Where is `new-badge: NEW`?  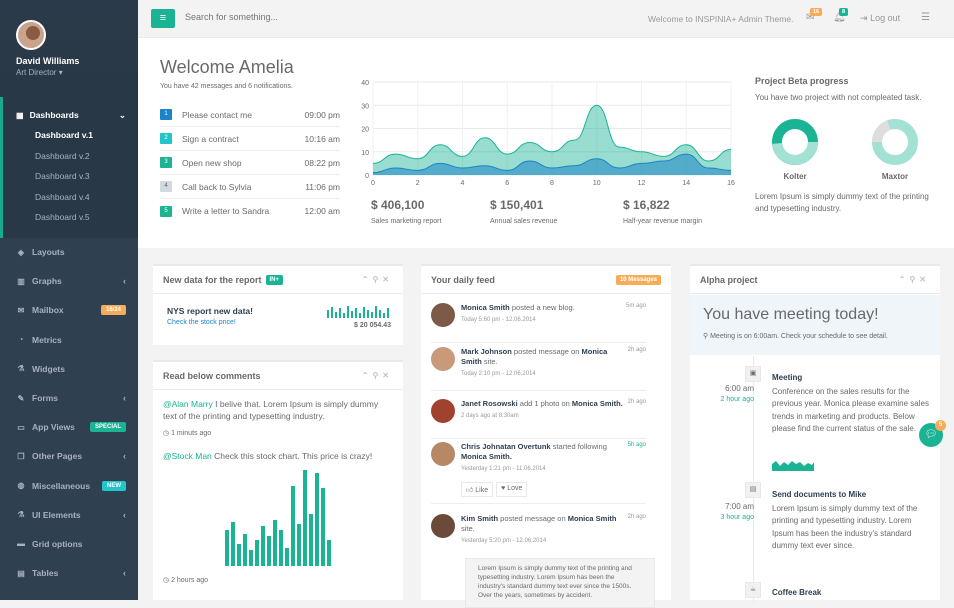
new-badge: NEW is located at coordinates (114, 485).